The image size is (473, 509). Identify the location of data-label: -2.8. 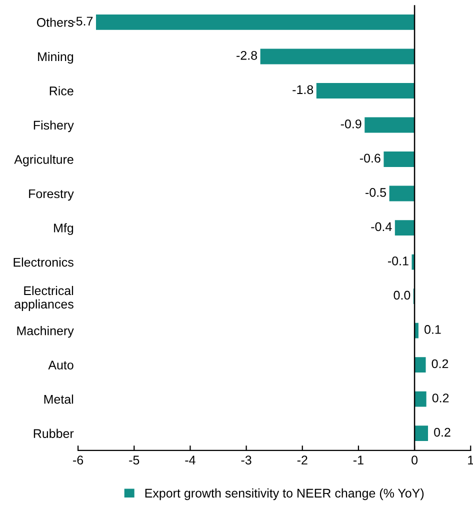
(246, 55).